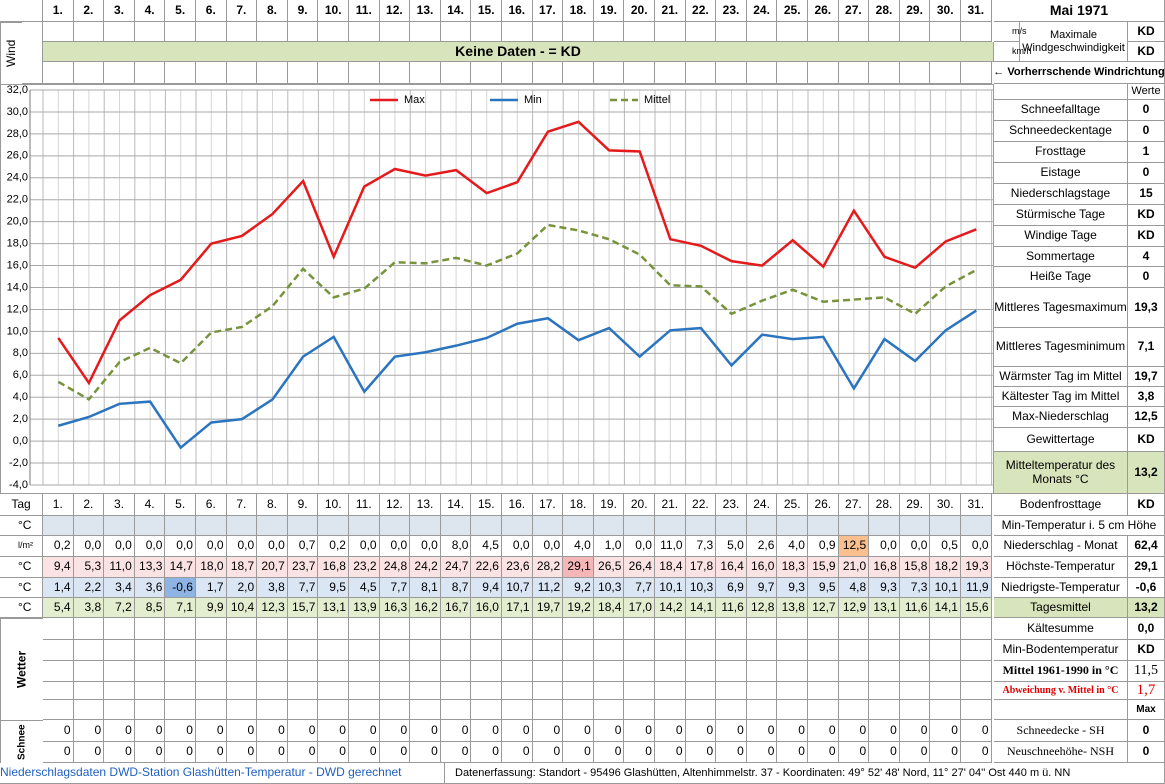 This screenshot has width=1165, height=784. I want to click on day-header: 16., so click(517, 11).